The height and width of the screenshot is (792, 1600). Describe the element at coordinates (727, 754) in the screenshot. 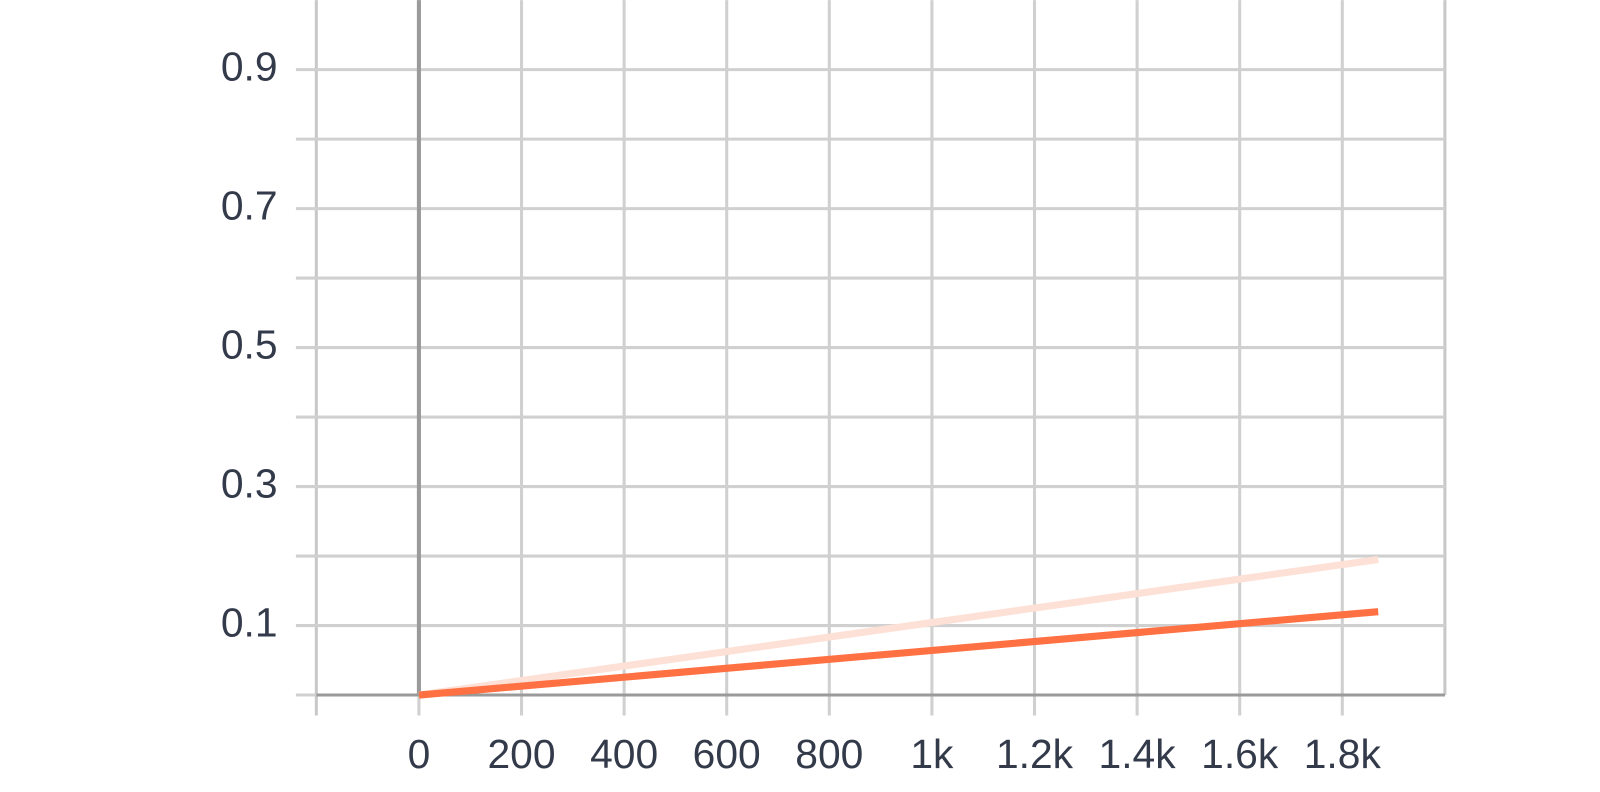

I see `x-tick-label: 600` at that location.